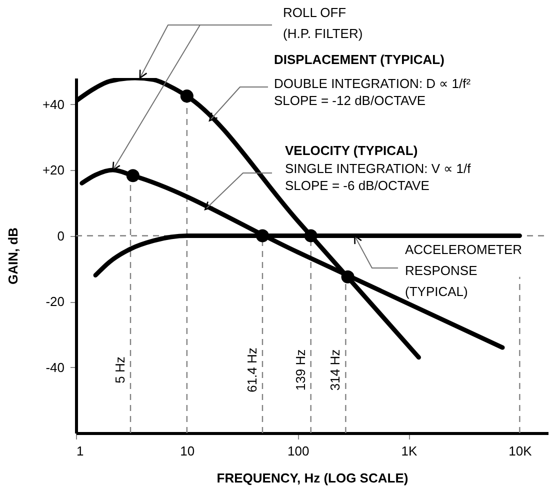 The image size is (558, 492). I want to click on annotation: ROLL OFF (H.P. FILTER), so click(323, 23).